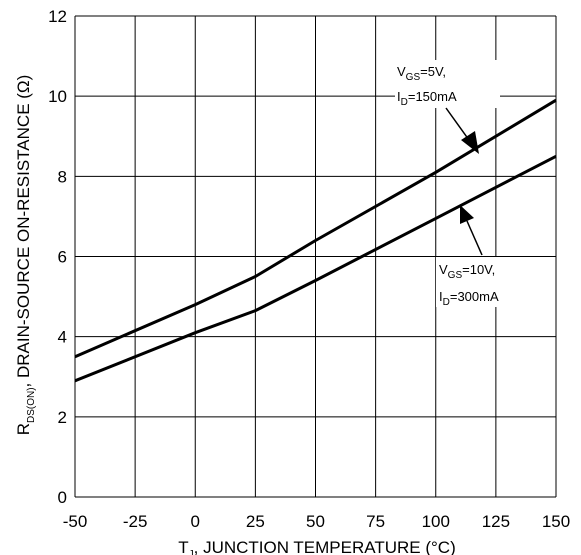 This screenshot has height=555, width=581. What do you see at coordinates (315, 521) in the screenshot?
I see `x-tick-label: 50` at bounding box center [315, 521].